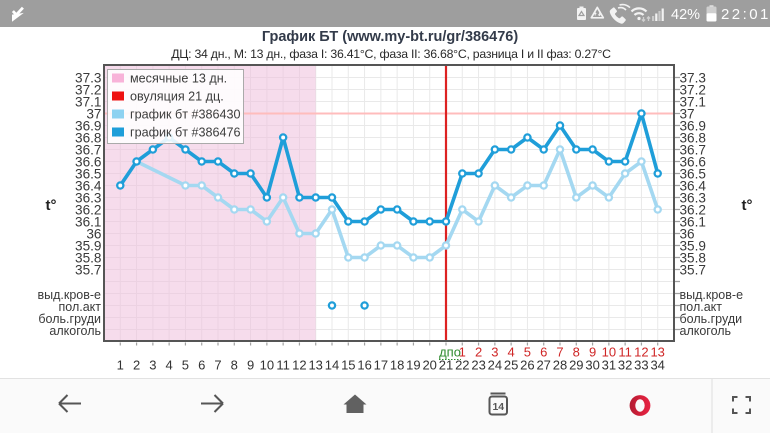  I want to click on svg-text: 31, so click(609, 365).